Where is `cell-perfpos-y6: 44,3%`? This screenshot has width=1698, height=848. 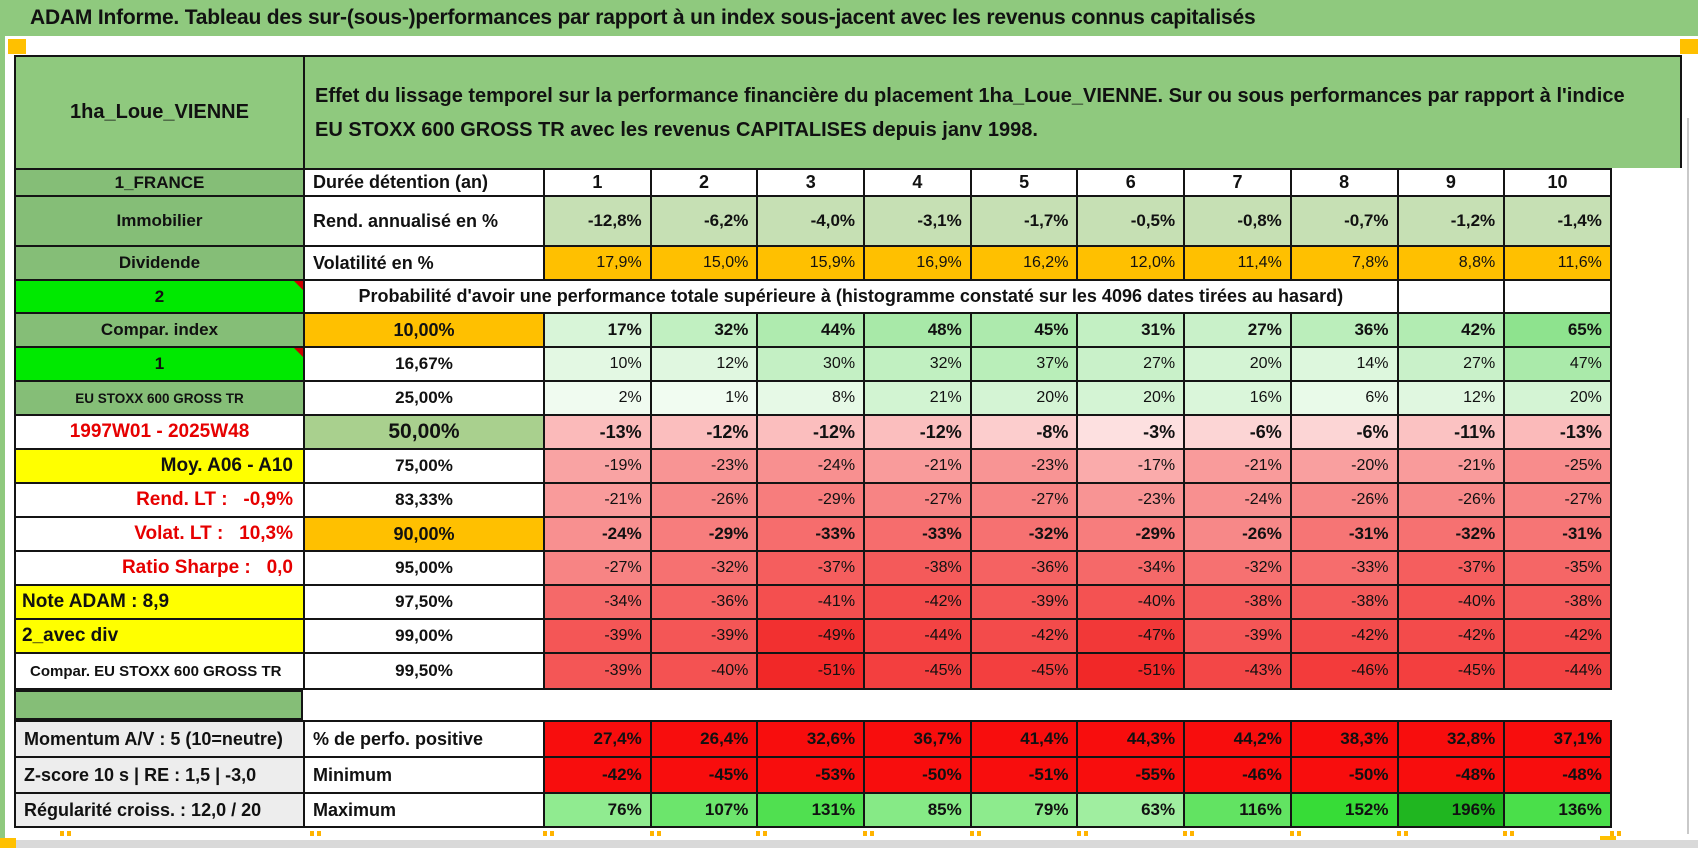
cell-perfpos-y6: 44,3% is located at coordinates (1130, 738).